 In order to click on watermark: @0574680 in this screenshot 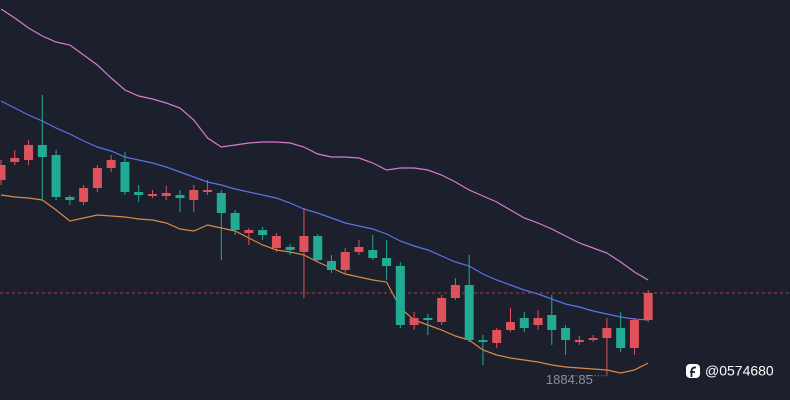, I will do `click(730, 371)`.